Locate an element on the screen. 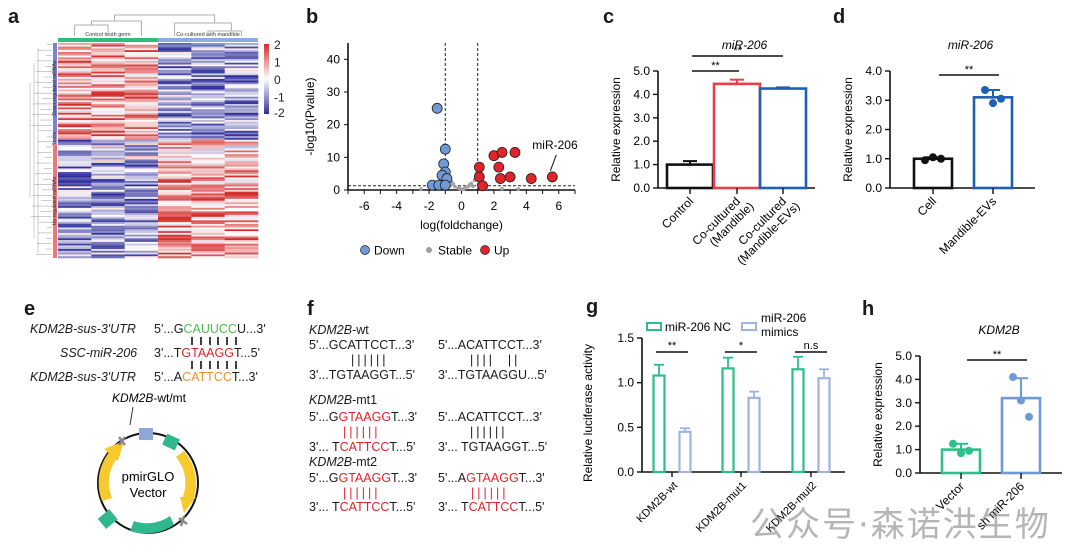  f-mt1-left-top: 5'...GGTAAGGT...3' is located at coordinates (363, 417).